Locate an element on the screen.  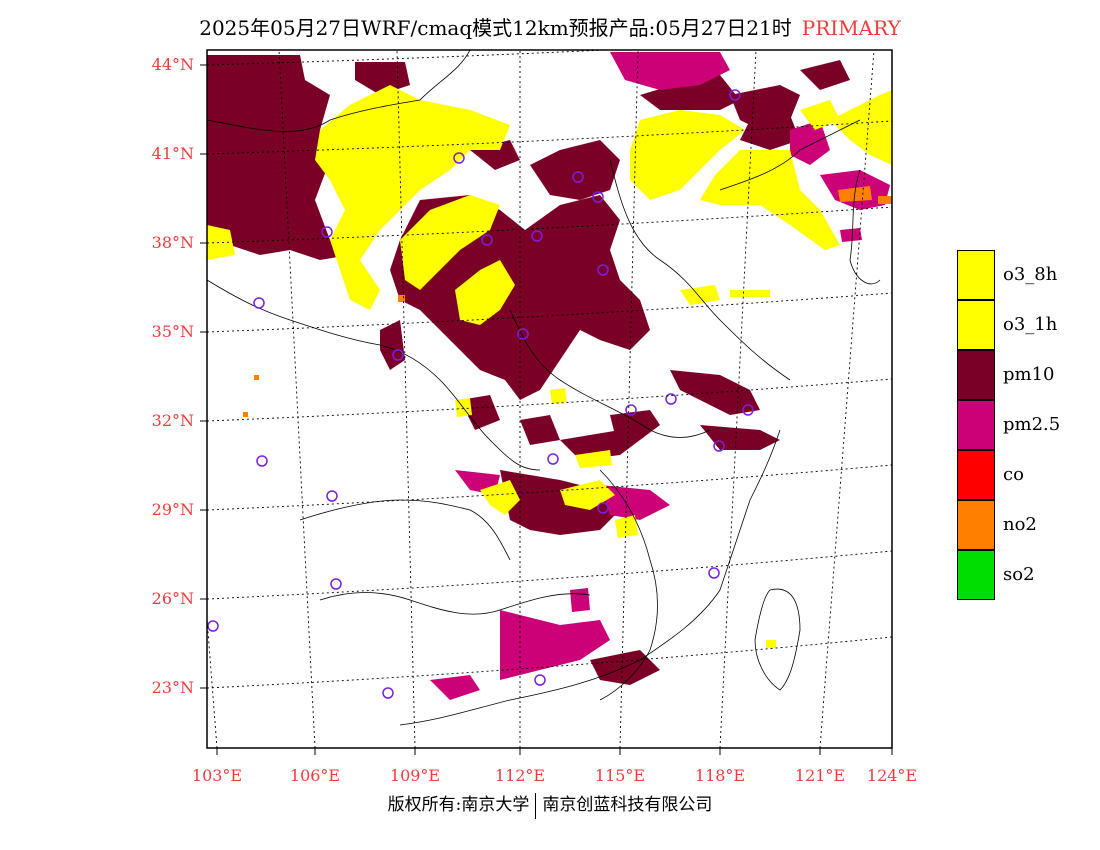
legend-label: co is located at coordinates (1013, 474).